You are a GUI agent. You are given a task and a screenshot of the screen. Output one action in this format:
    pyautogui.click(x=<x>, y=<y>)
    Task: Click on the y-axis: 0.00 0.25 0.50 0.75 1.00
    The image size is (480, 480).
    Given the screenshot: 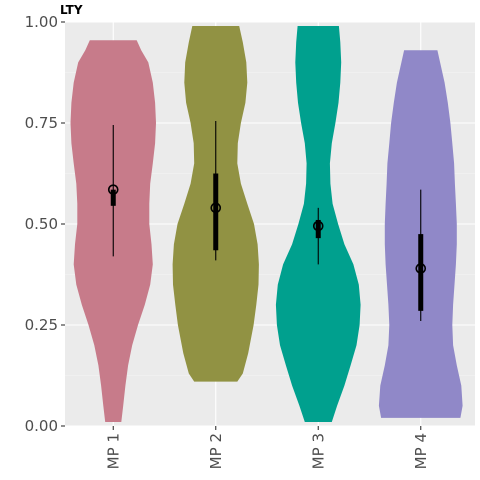 What is the action you would take?
    pyautogui.click(x=45, y=224)
    